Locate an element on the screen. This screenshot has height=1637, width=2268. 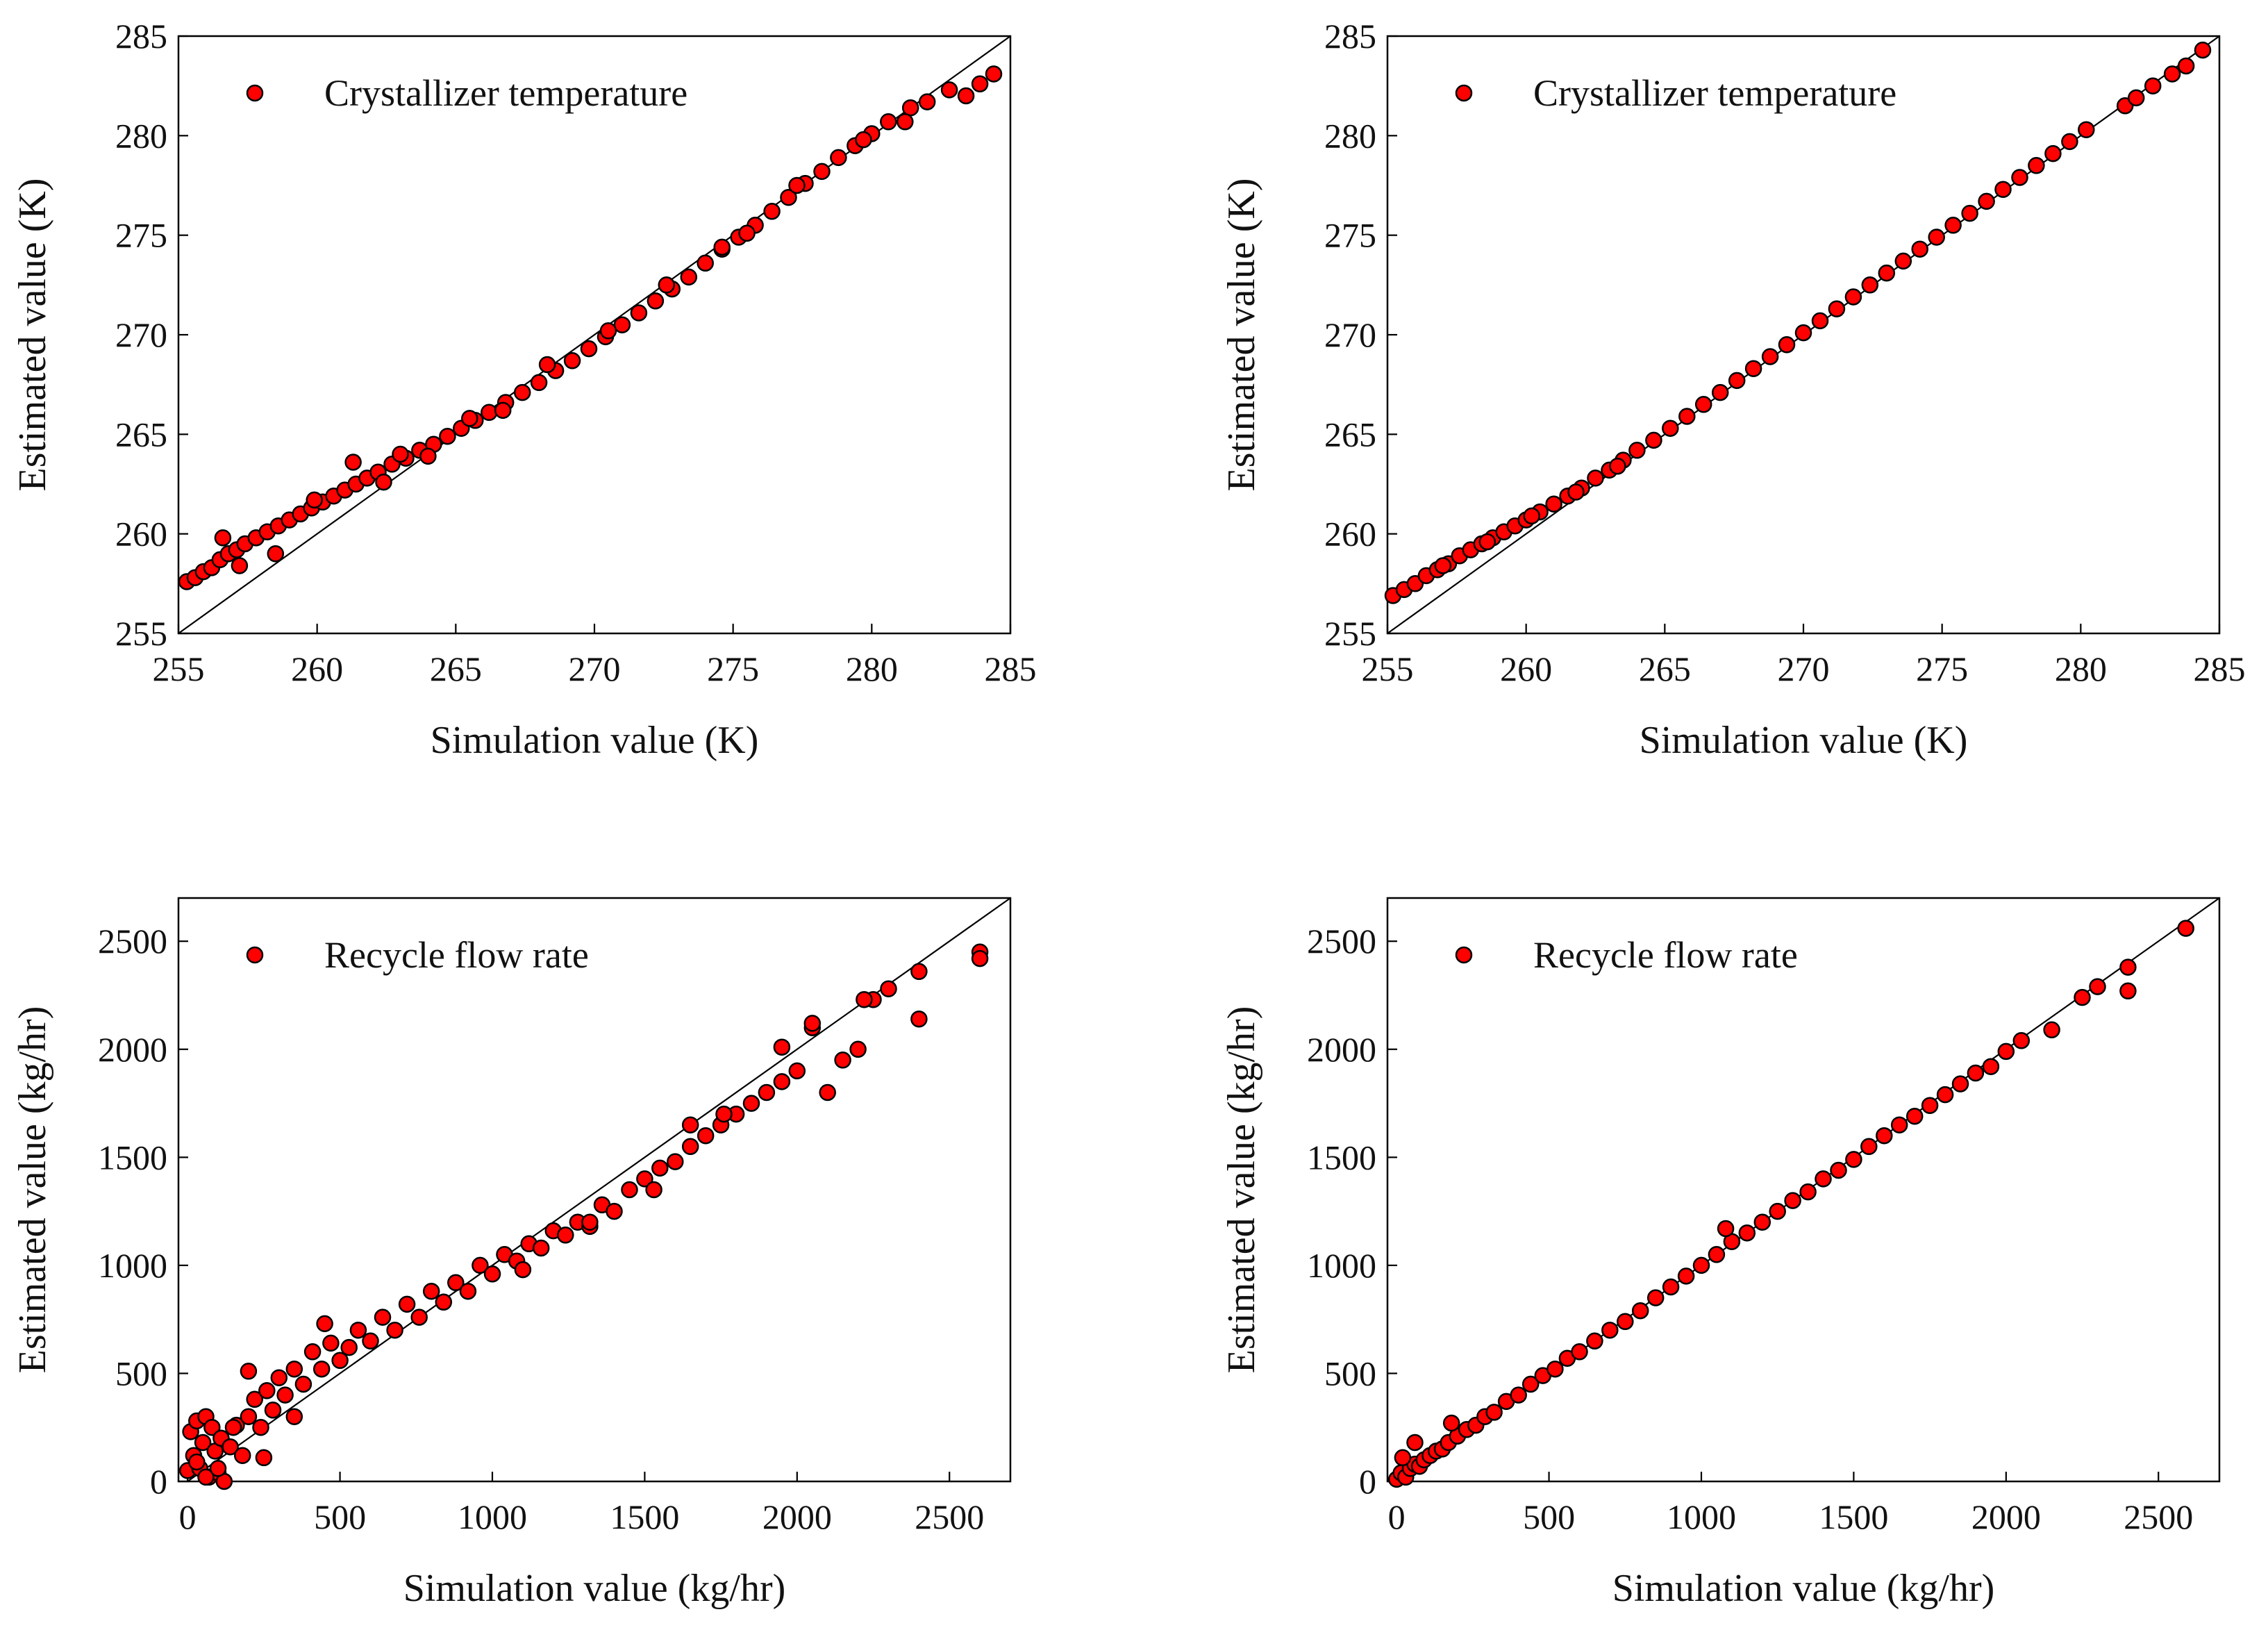
chart-3-legend-label: Recycle flow rate is located at coordinates (1665, 955).